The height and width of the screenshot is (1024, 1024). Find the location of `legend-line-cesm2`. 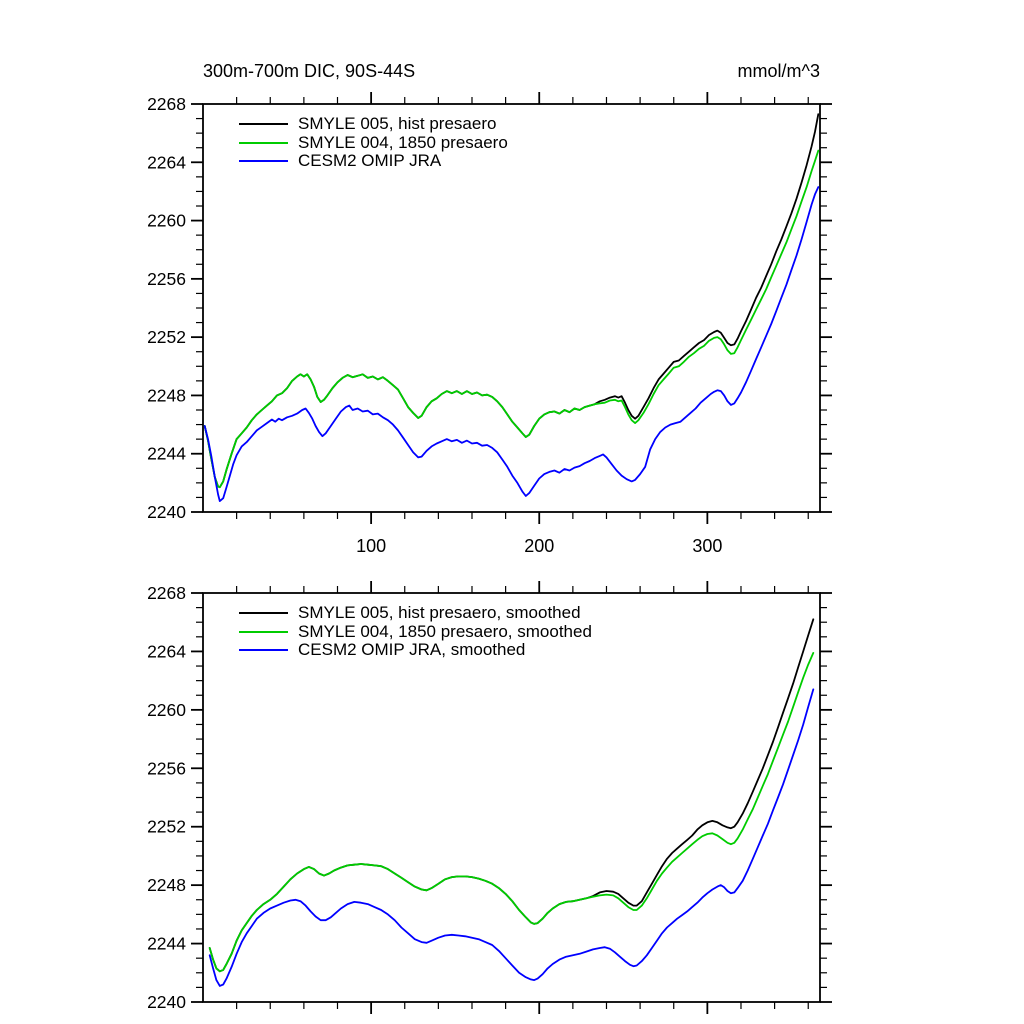

legend-line-cesm2 is located at coordinates (263, 161).